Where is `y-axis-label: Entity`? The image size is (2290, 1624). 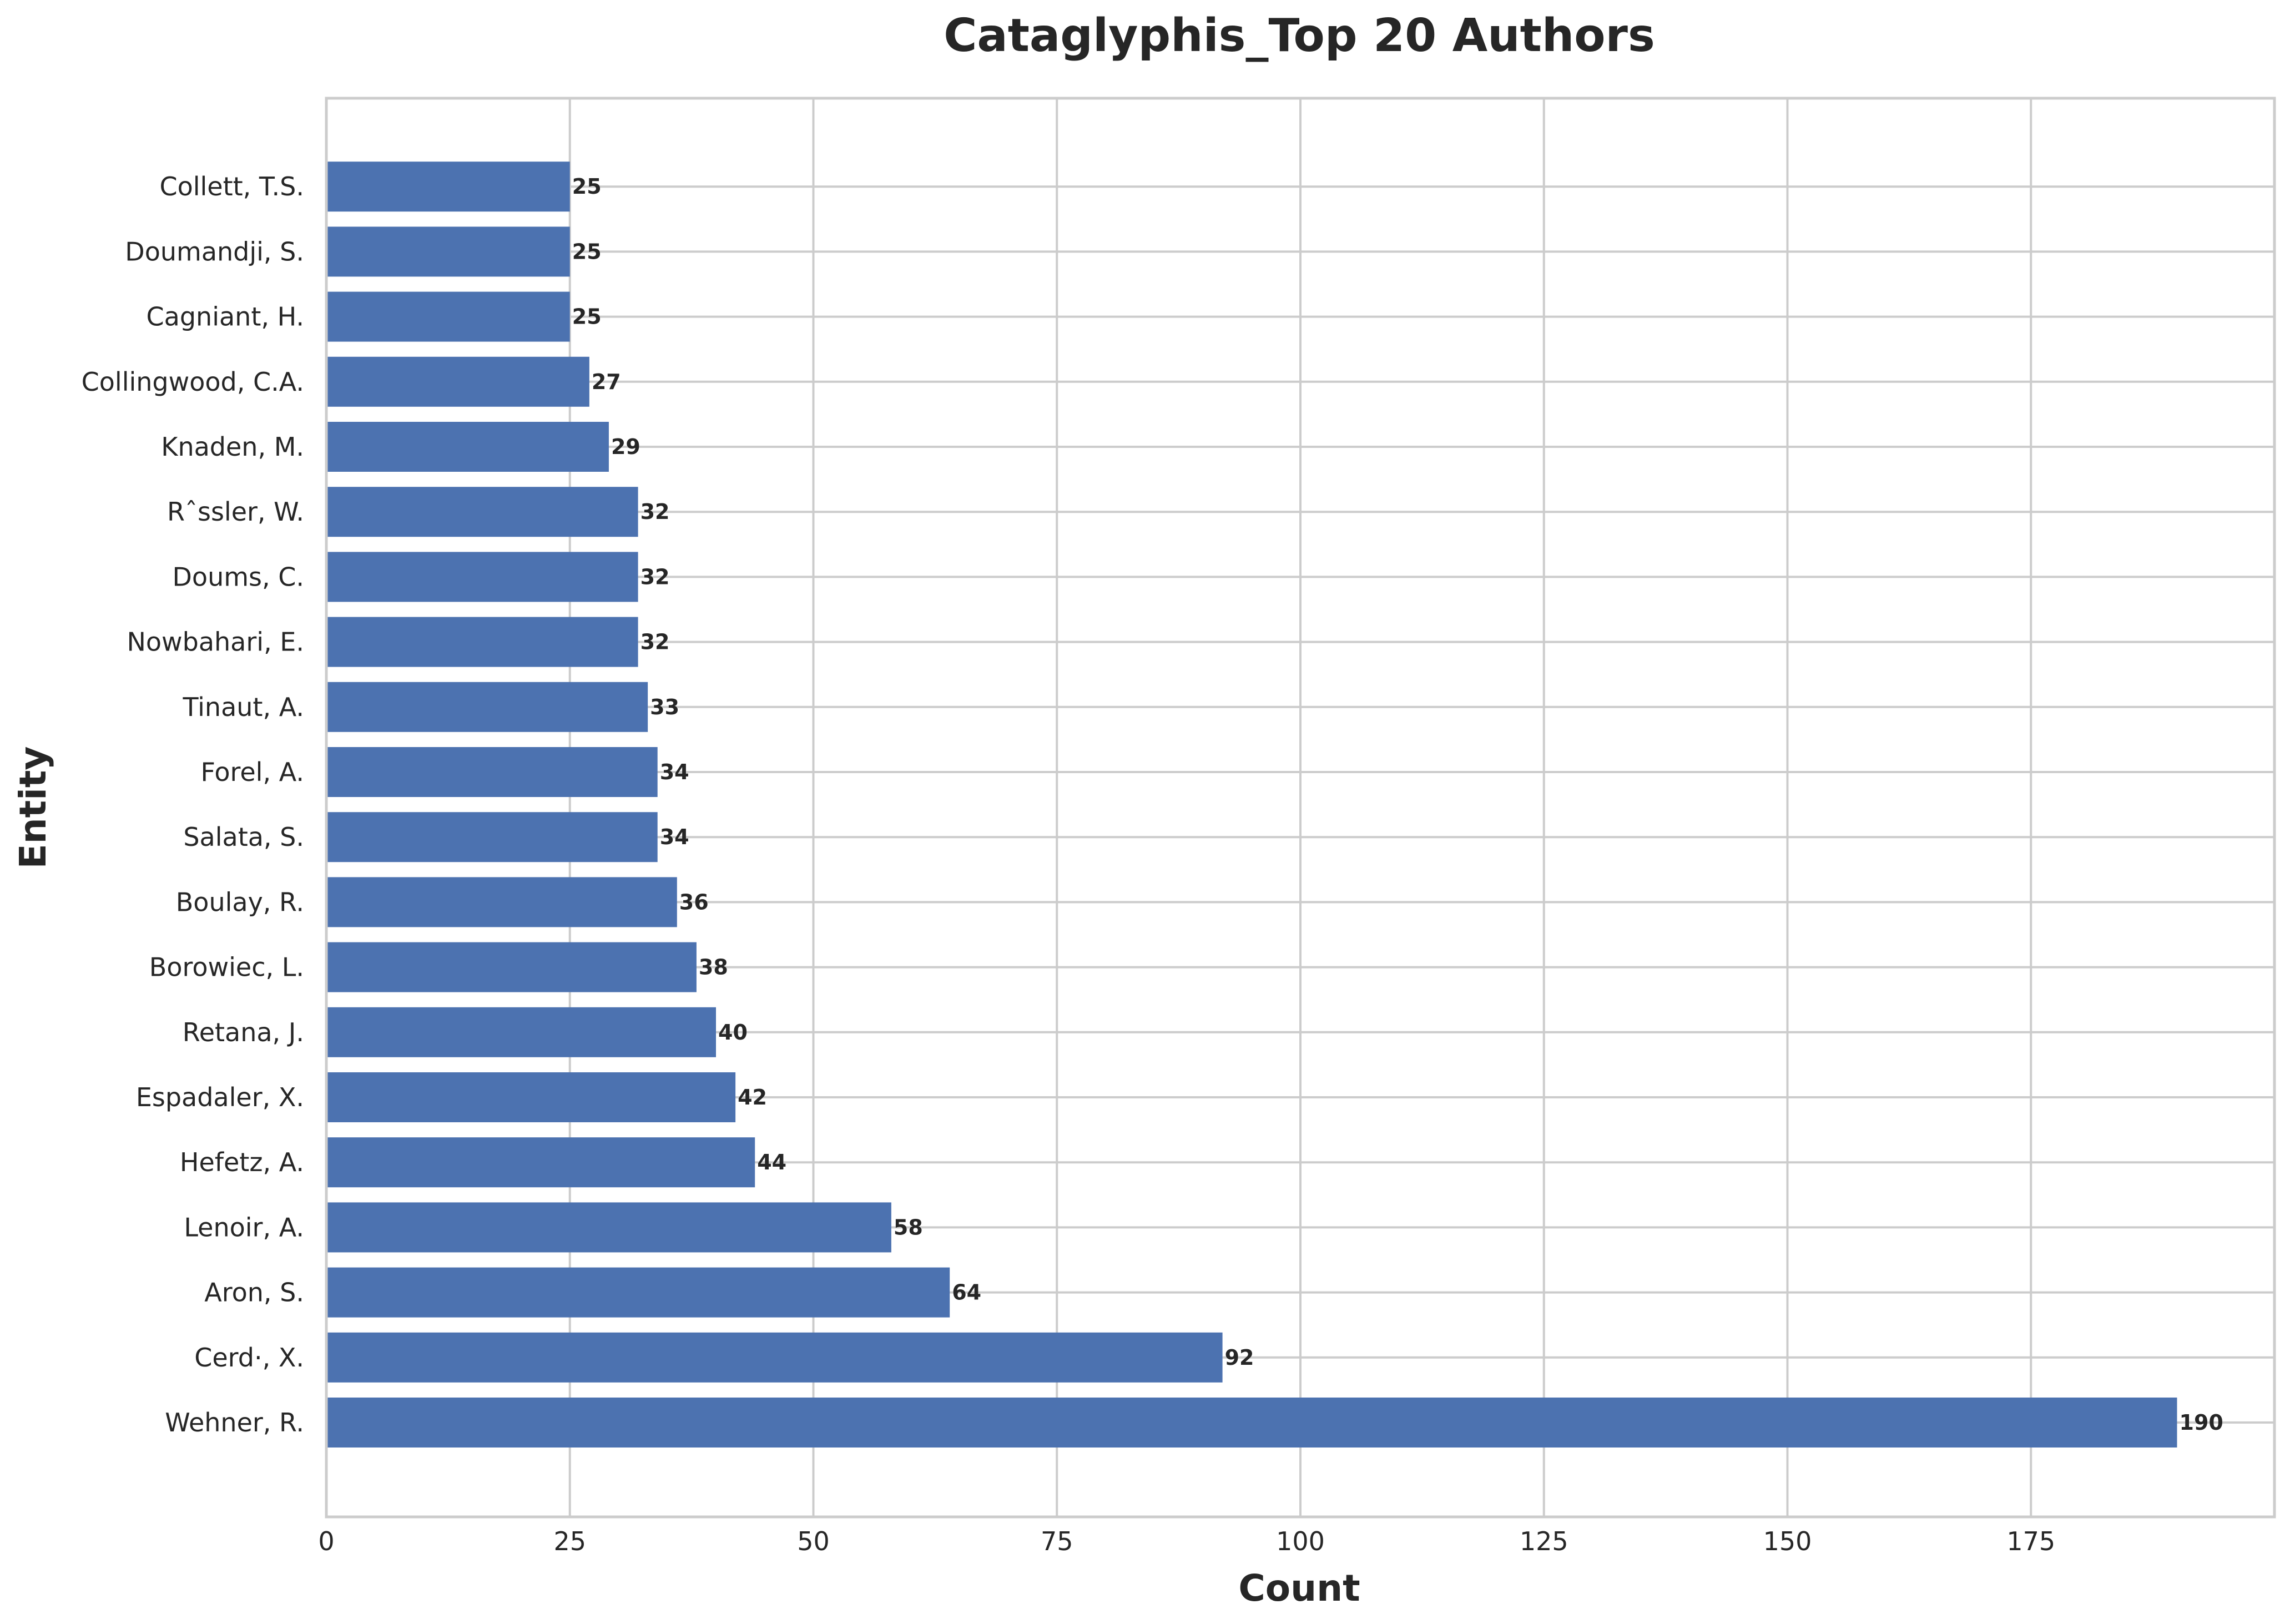 y-axis-label: Entity is located at coordinates (33, 808).